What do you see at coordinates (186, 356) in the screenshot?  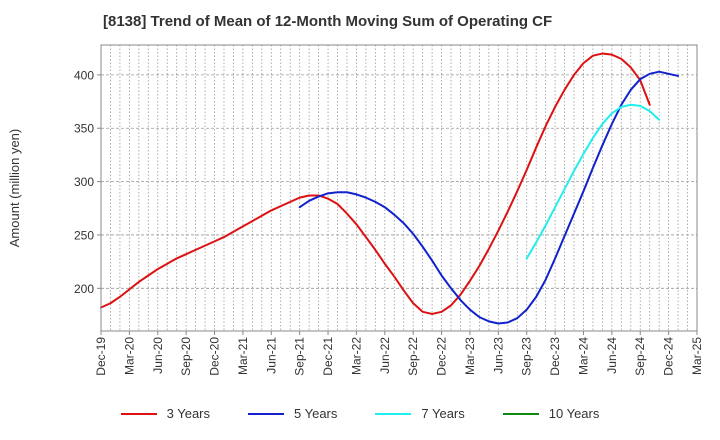 I see `x-tick-label: Sep-20` at bounding box center [186, 356].